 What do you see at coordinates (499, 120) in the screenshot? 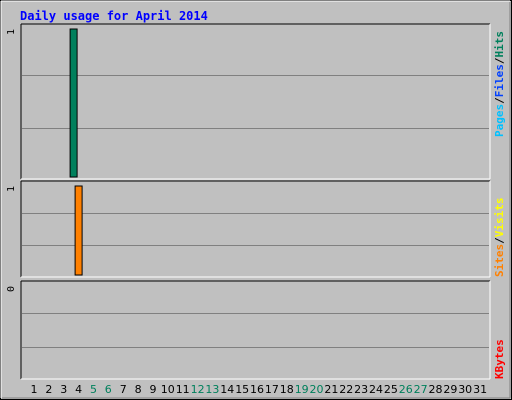
I see `legend-item: Pages` at bounding box center [499, 120].